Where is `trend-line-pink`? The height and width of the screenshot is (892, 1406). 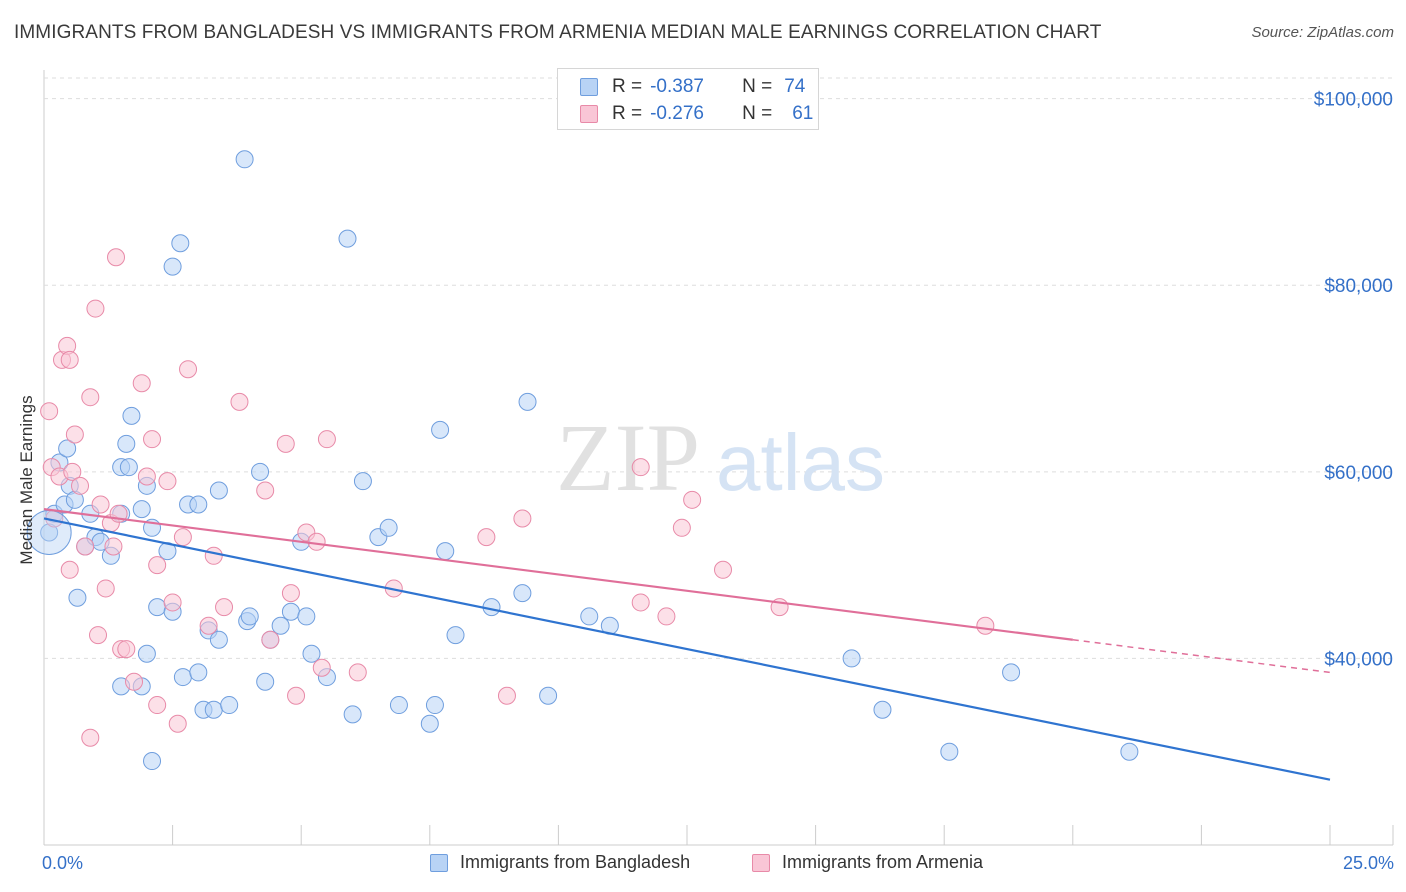
trend-line-pink is located at coordinates (558, 574).